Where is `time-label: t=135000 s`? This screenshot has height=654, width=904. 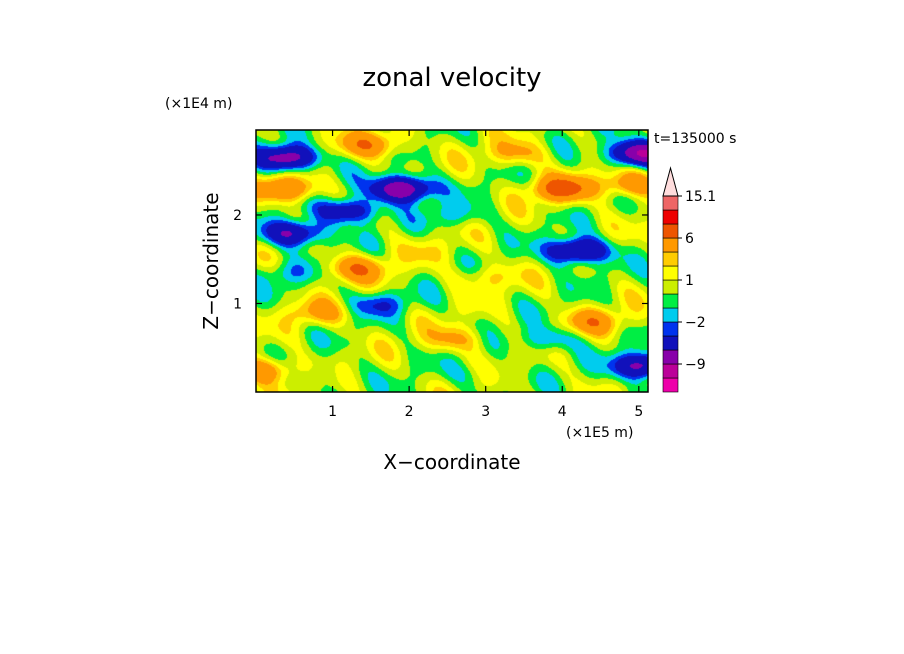 time-label: t=135000 s is located at coordinates (695, 139).